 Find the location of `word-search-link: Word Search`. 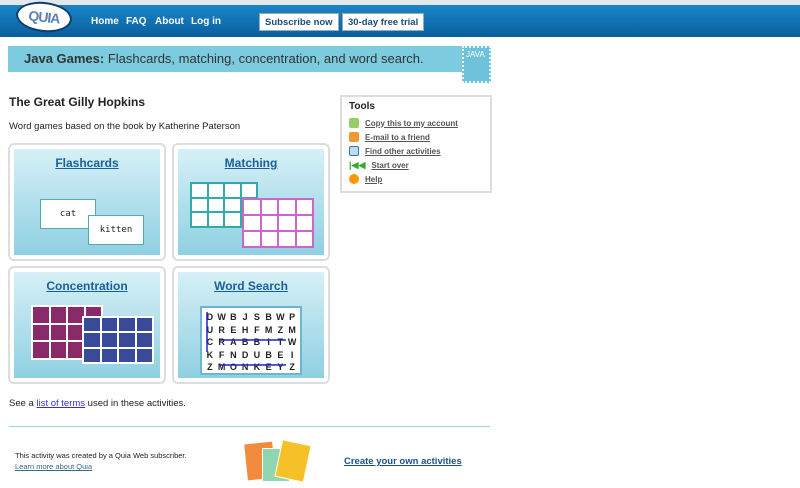

word-search-link: Word Search is located at coordinates (251, 286).